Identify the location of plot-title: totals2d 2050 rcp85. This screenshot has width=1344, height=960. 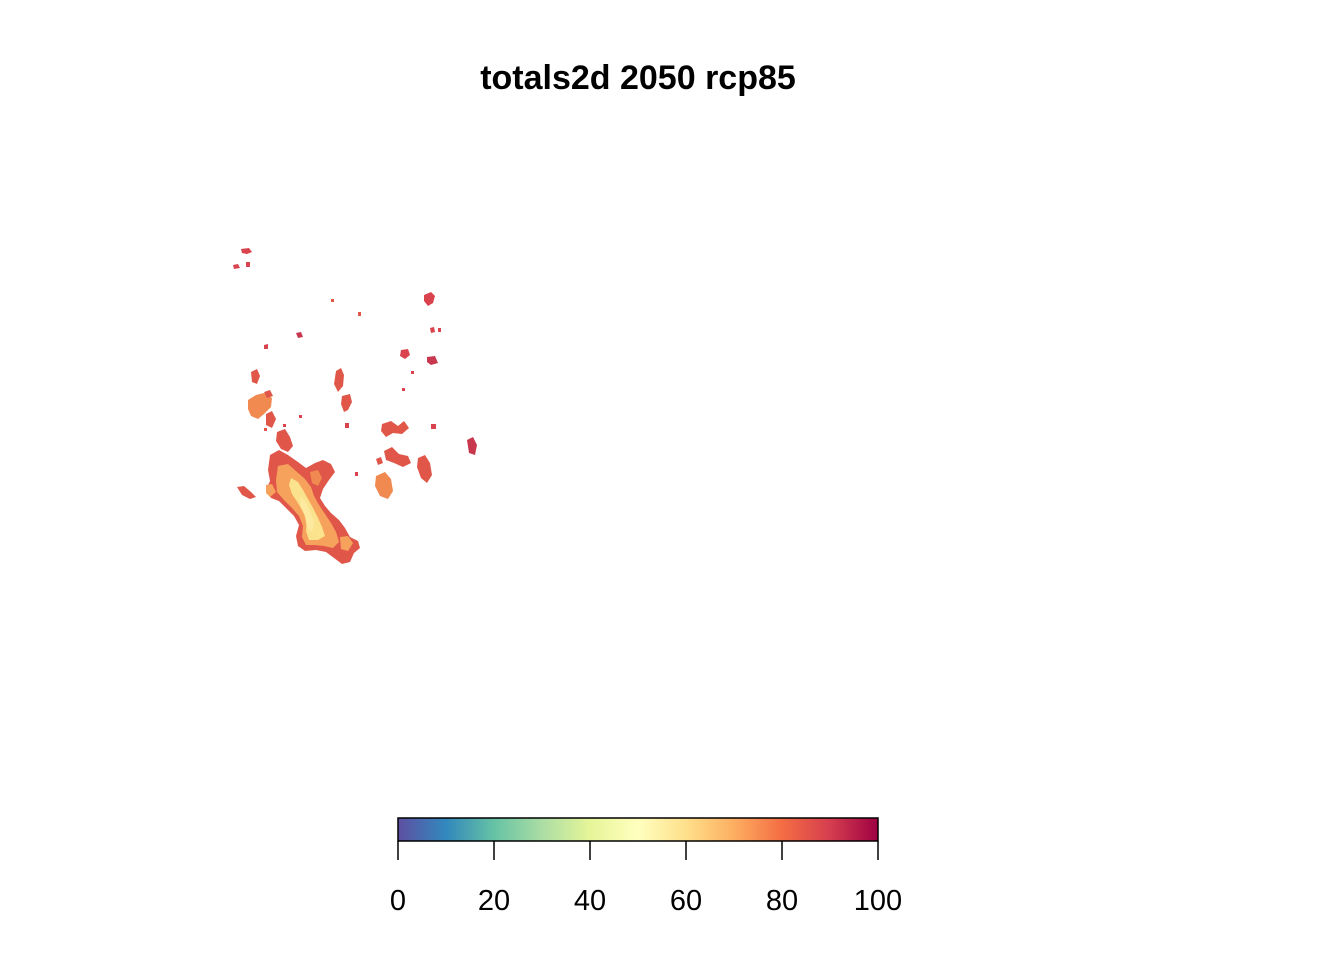
(638, 78).